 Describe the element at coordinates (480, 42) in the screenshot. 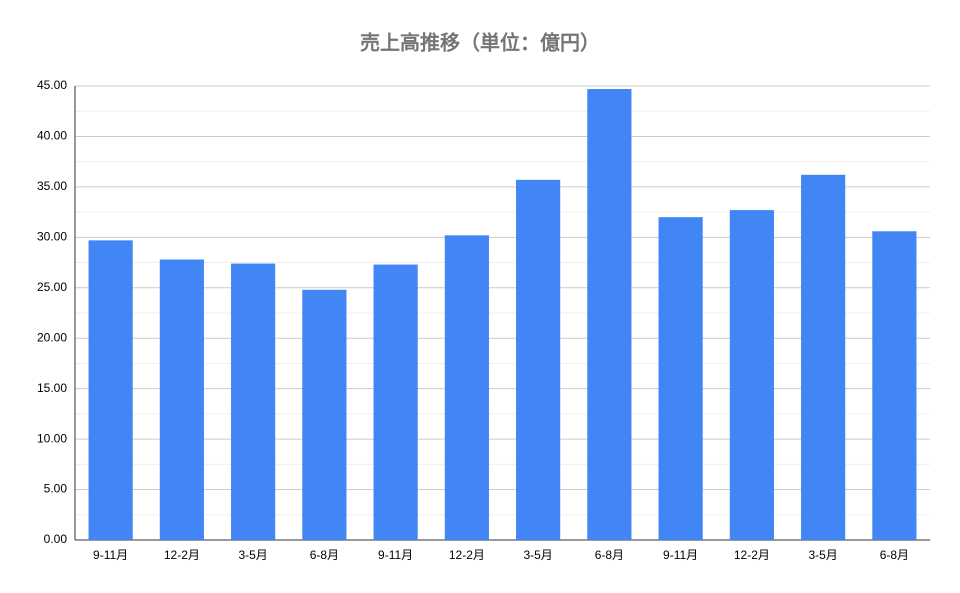

I see `chart-title: 売上高推移（単位：億円）` at that location.